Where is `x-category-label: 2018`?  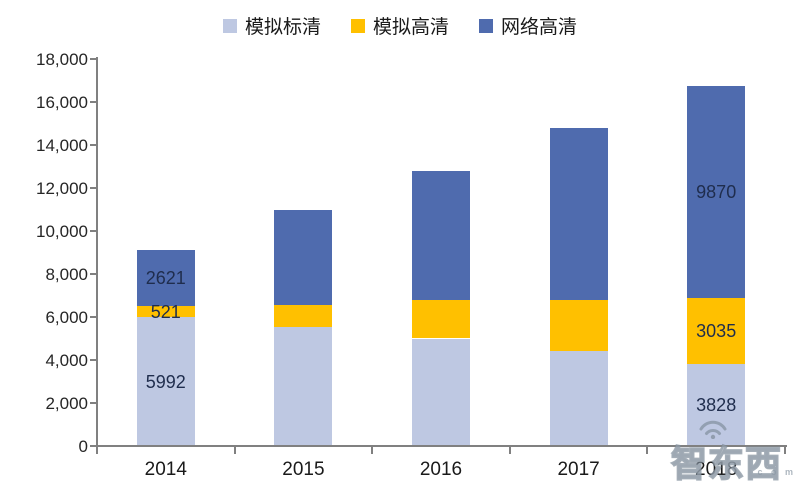 x-category-label: 2018 is located at coordinates (716, 469).